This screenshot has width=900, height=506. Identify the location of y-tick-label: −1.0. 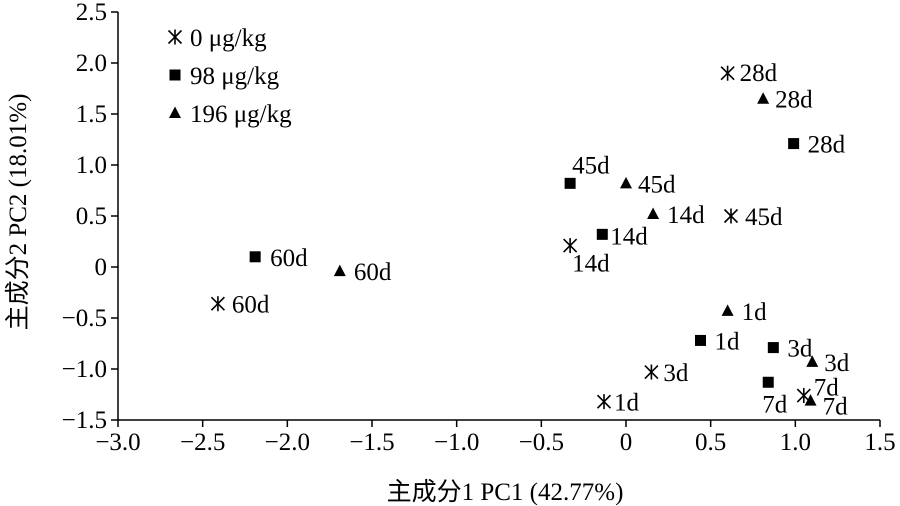
(84, 369).